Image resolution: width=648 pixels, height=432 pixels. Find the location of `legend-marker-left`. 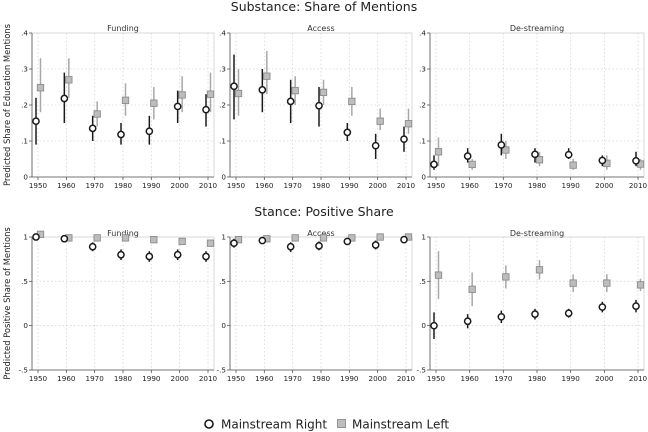

legend-marker-left is located at coordinates (341, 423).